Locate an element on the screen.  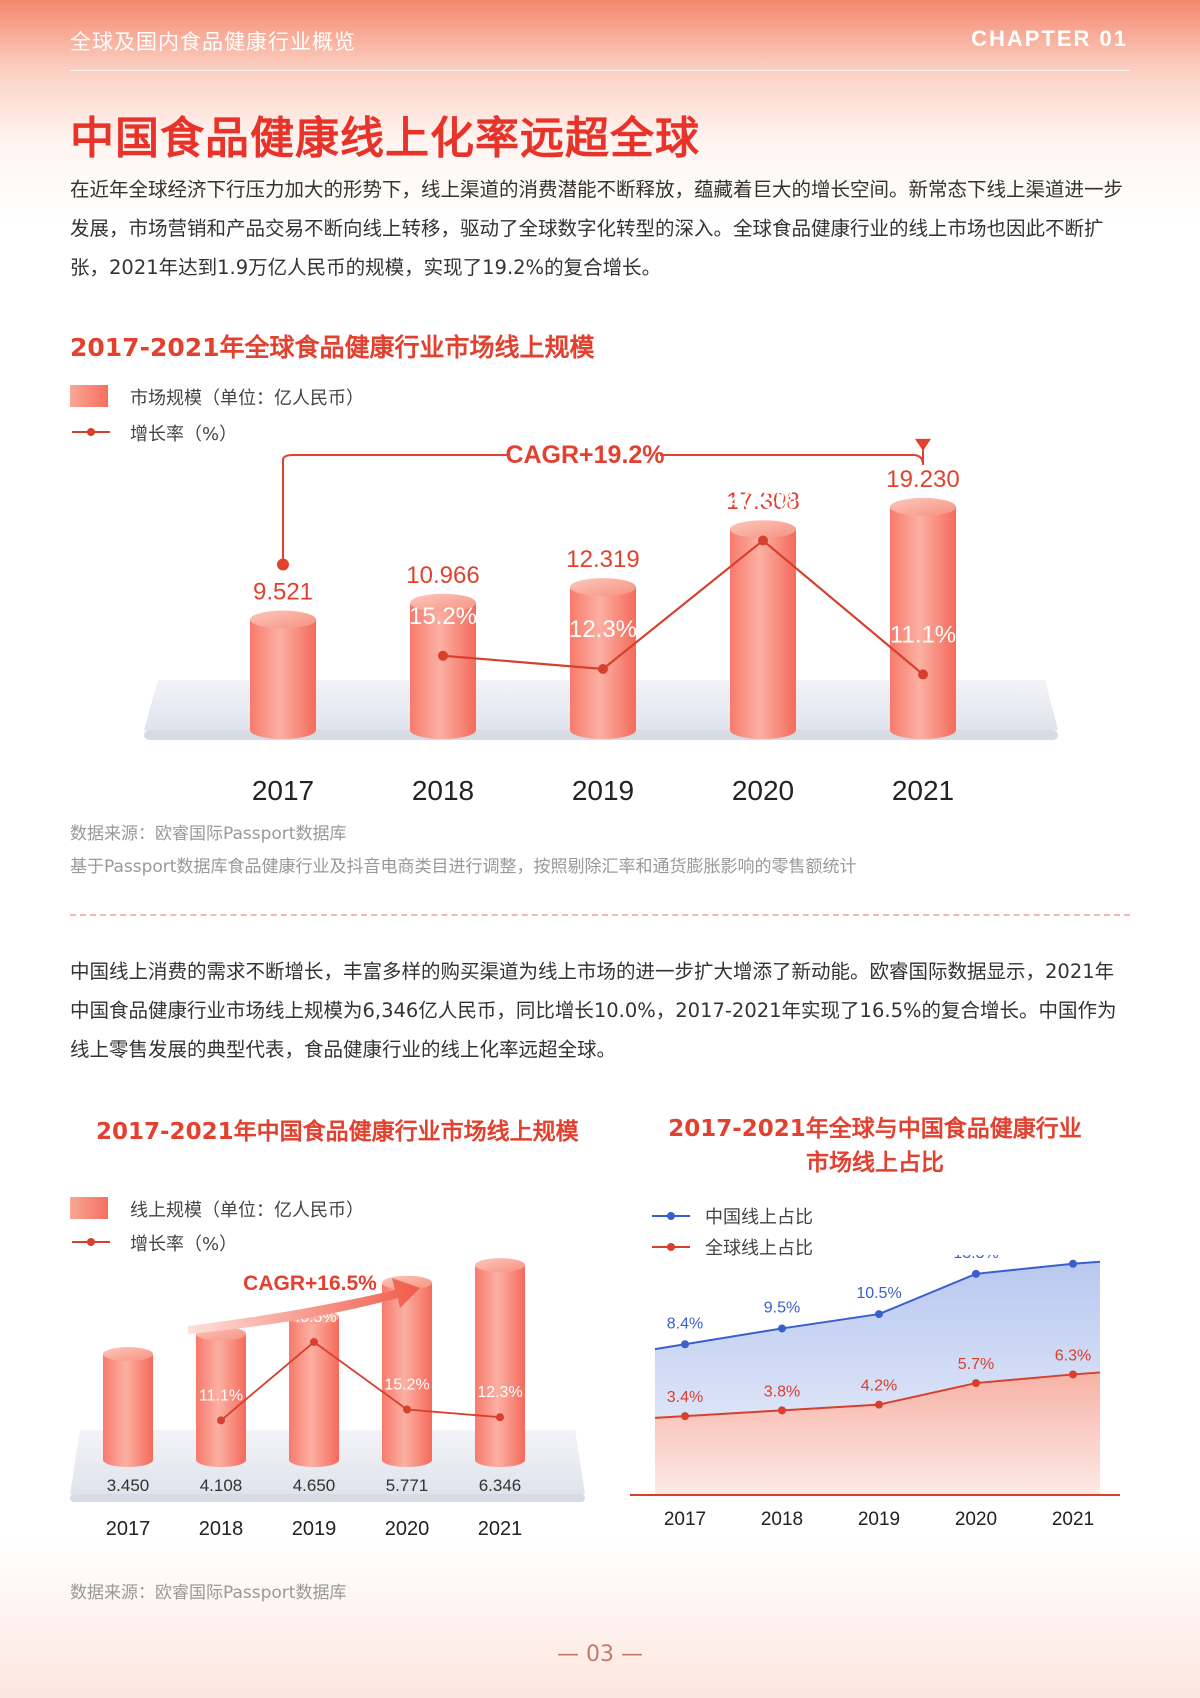
page-number: — 03 — is located at coordinates (600, 1654).